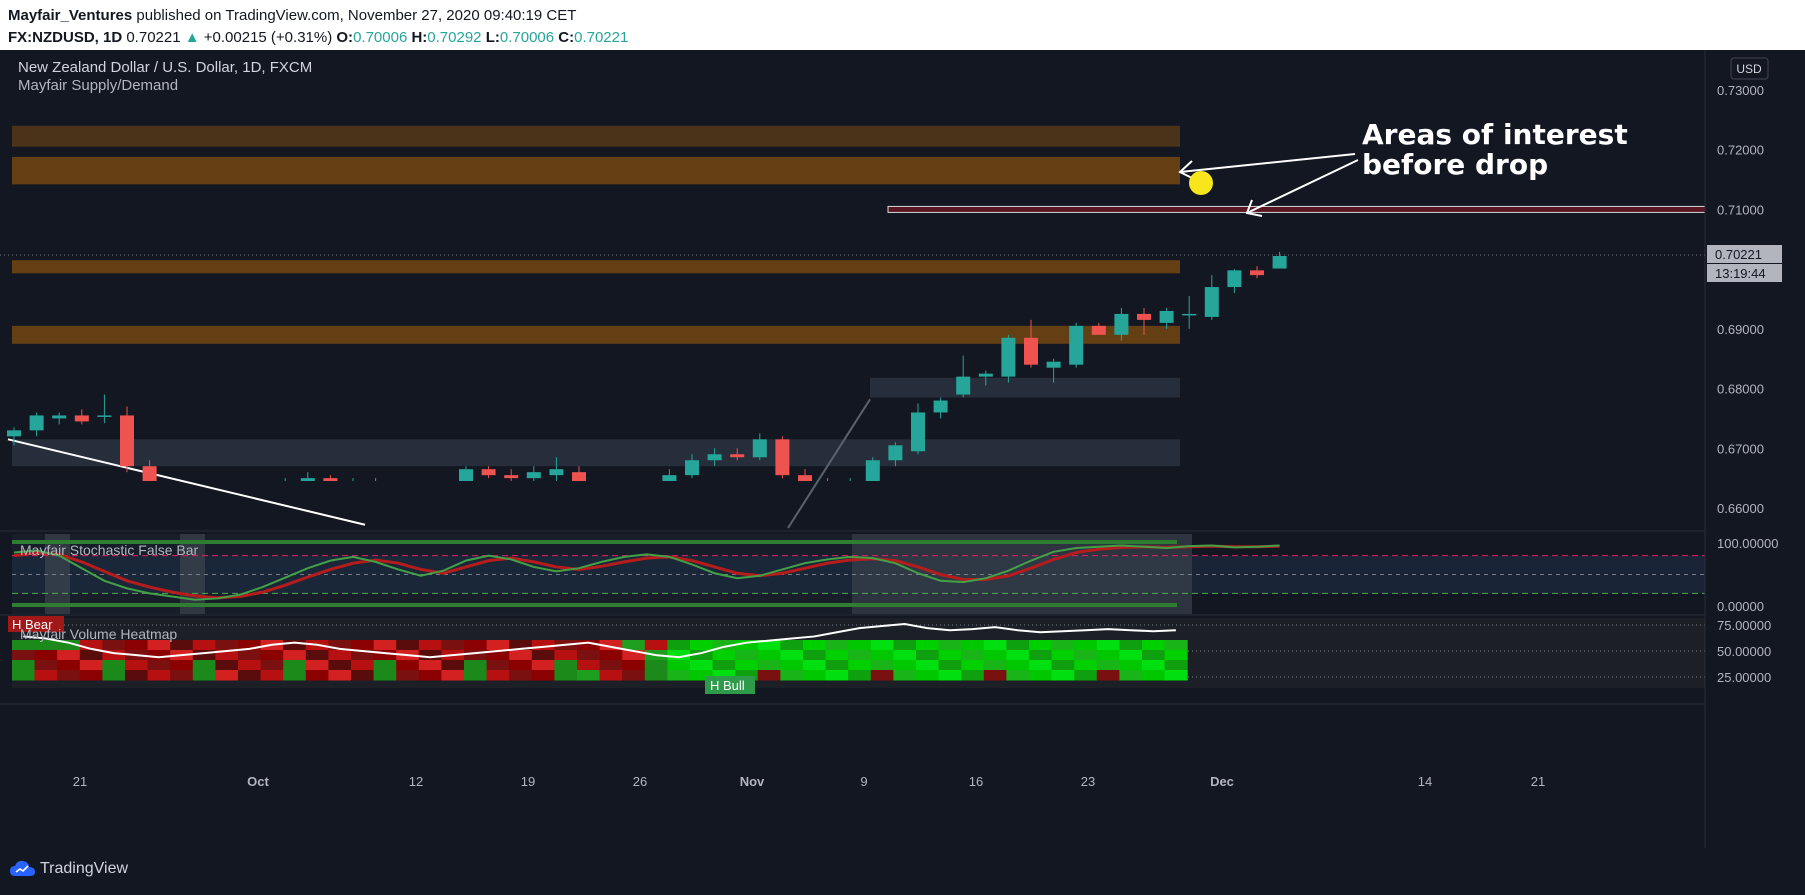 The image size is (1805, 895). I want to click on h-bear-tag, so click(36, 624).